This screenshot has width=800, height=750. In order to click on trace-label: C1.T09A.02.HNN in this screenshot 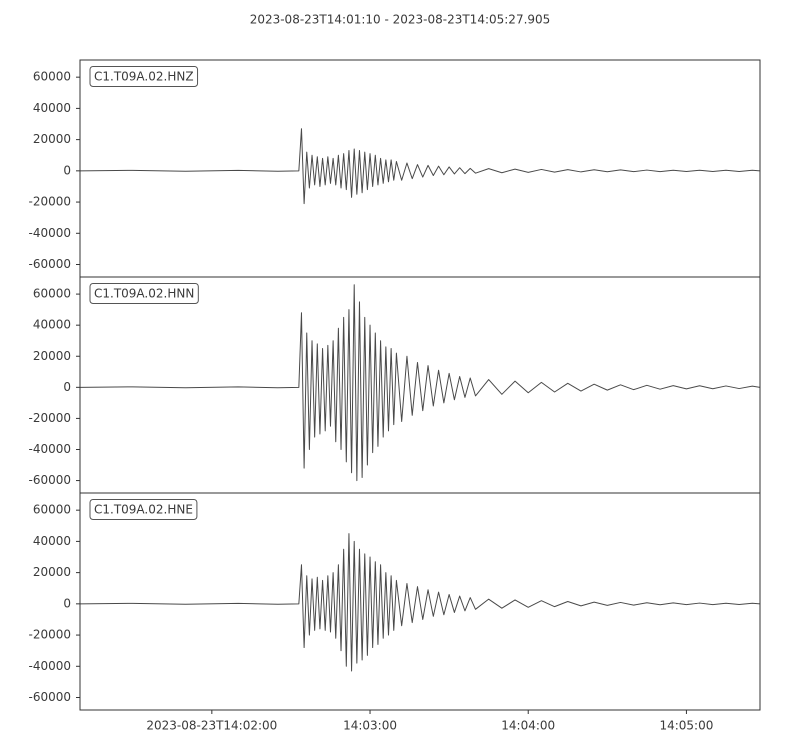, I will do `click(144, 294)`.